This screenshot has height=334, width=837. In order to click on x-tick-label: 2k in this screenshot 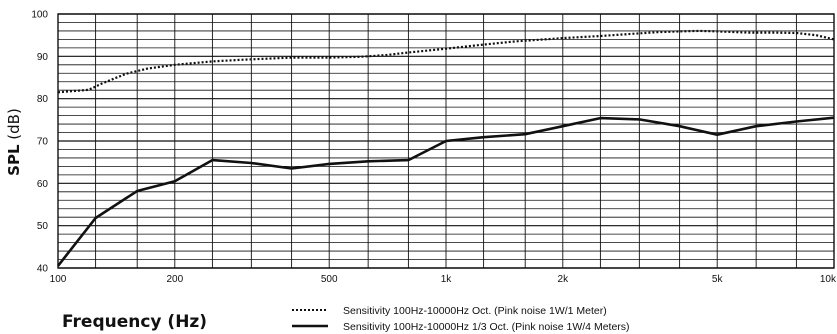, I will do `click(564, 279)`.